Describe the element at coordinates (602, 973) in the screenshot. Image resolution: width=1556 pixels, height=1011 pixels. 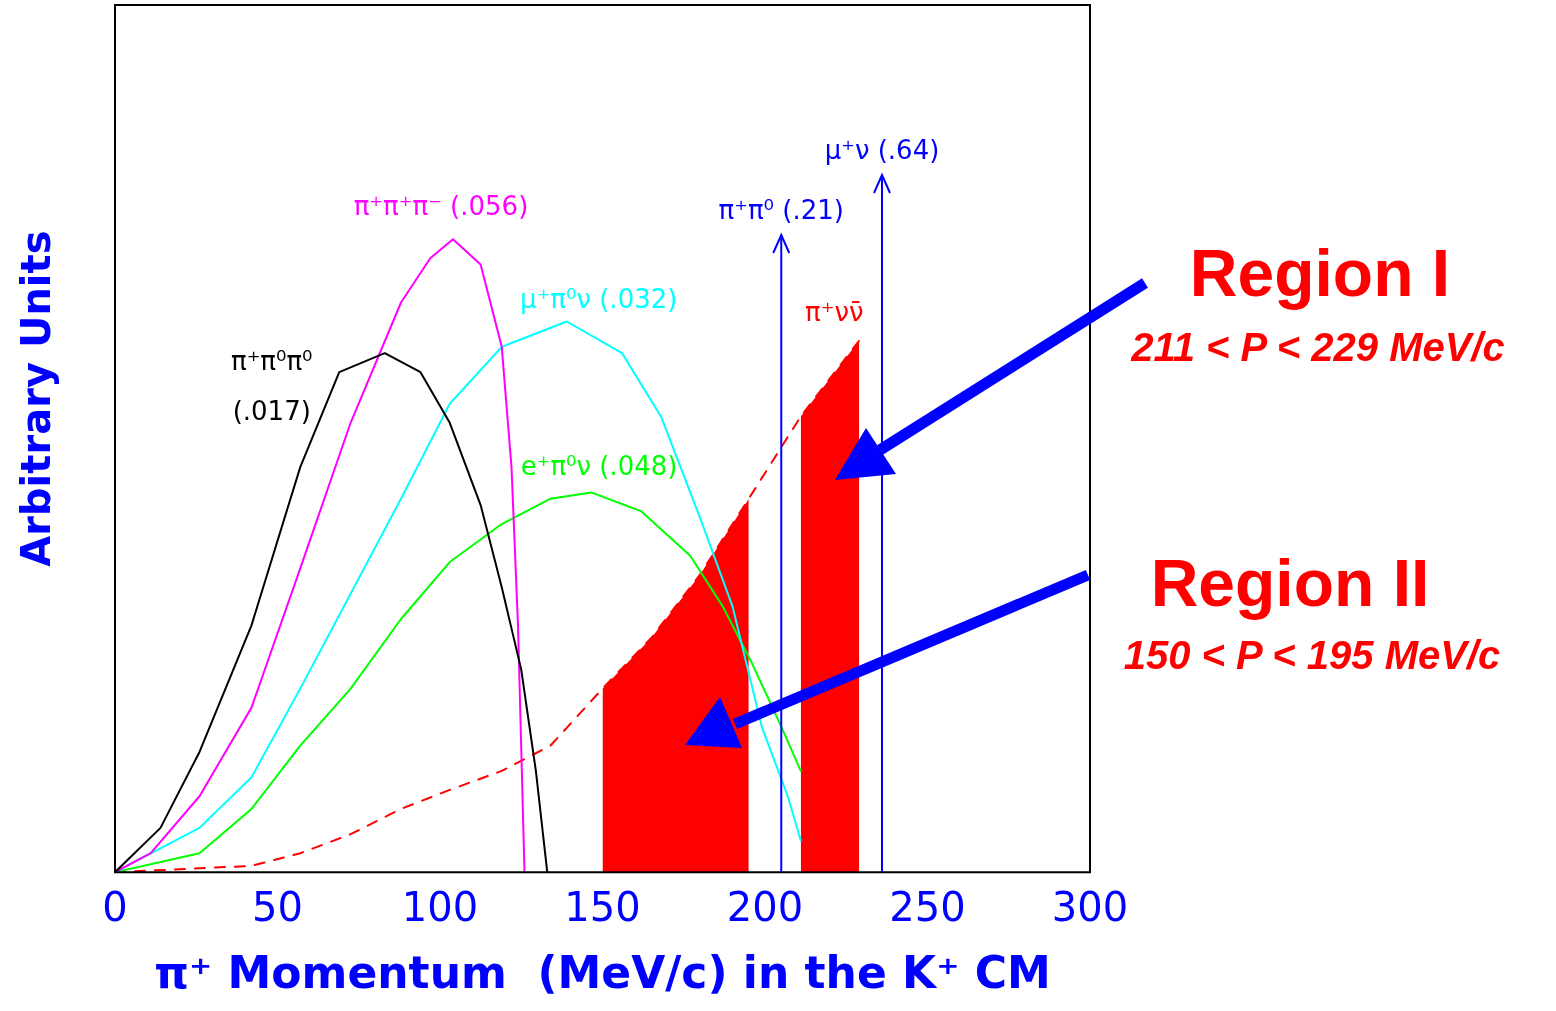
I see `x-axis-title: π⁺ Momentum (MeV/c) in the K⁺ CM` at that location.